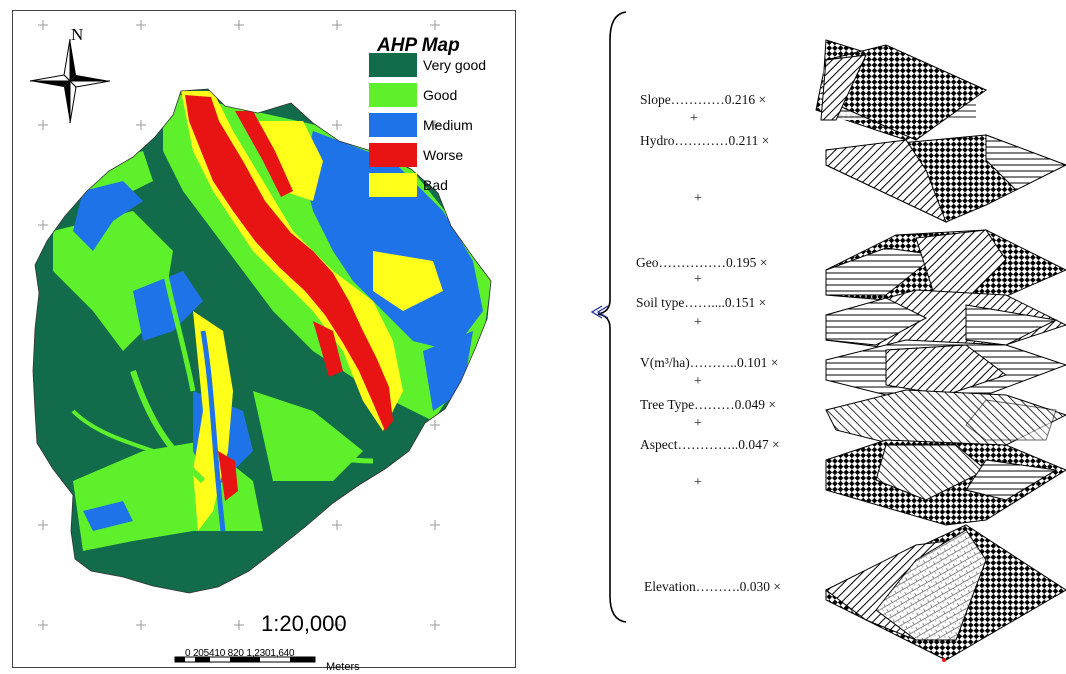 The width and height of the screenshot is (1066, 674). I want to click on layer-geo, so click(945, 267).